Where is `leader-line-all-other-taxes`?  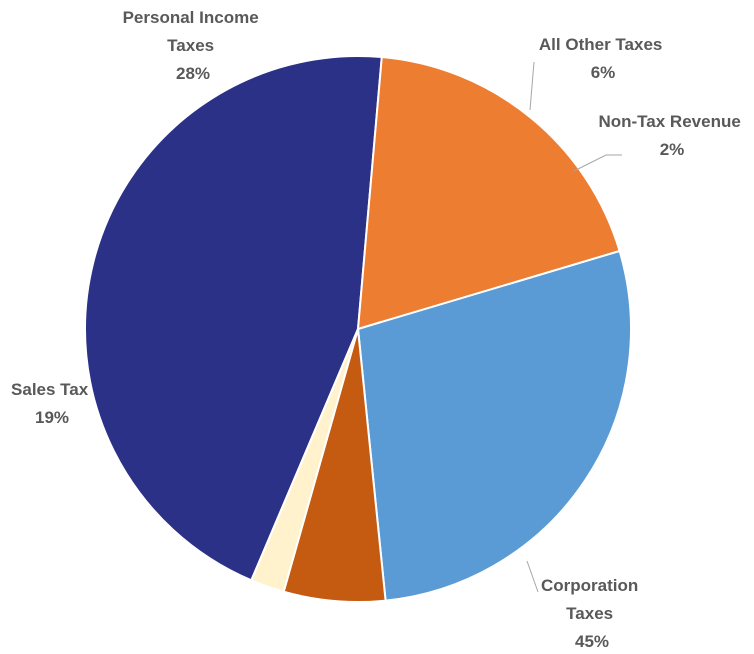 leader-line-all-other-taxes is located at coordinates (532, 86).